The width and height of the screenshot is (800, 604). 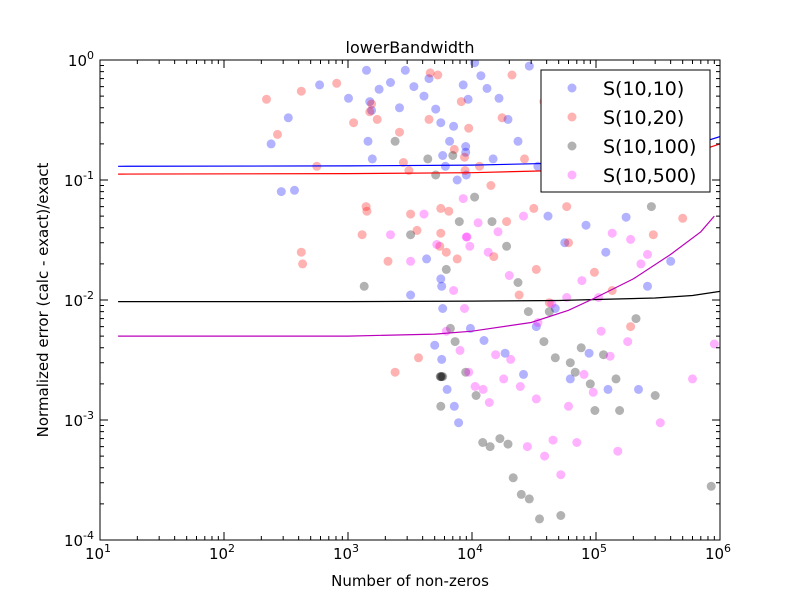 What do you see at coordinates (81, 59) in the screenshot?
I see `y-tick-label: 10⁰` at bounding box center [81, 59].